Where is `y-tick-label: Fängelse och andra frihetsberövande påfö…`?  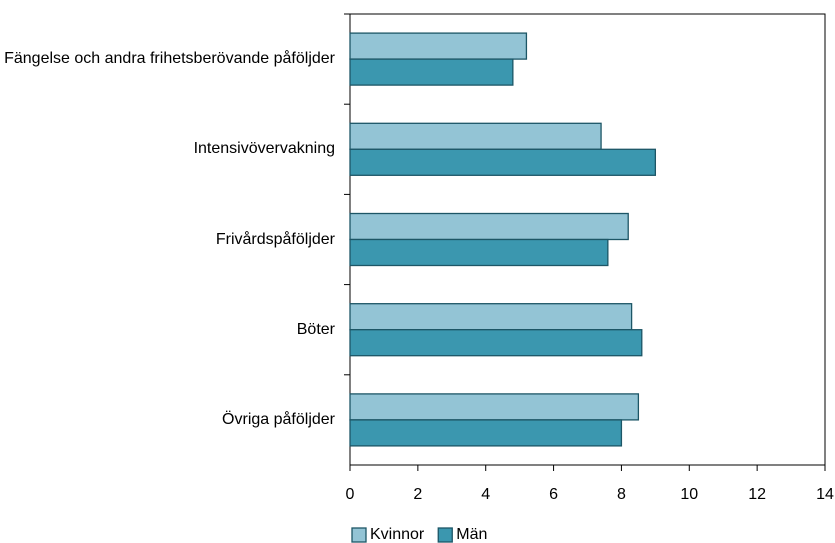
y-tick-label: Fängelse och andra frihetsberövande påfö… is located at coordinates (169, 59).